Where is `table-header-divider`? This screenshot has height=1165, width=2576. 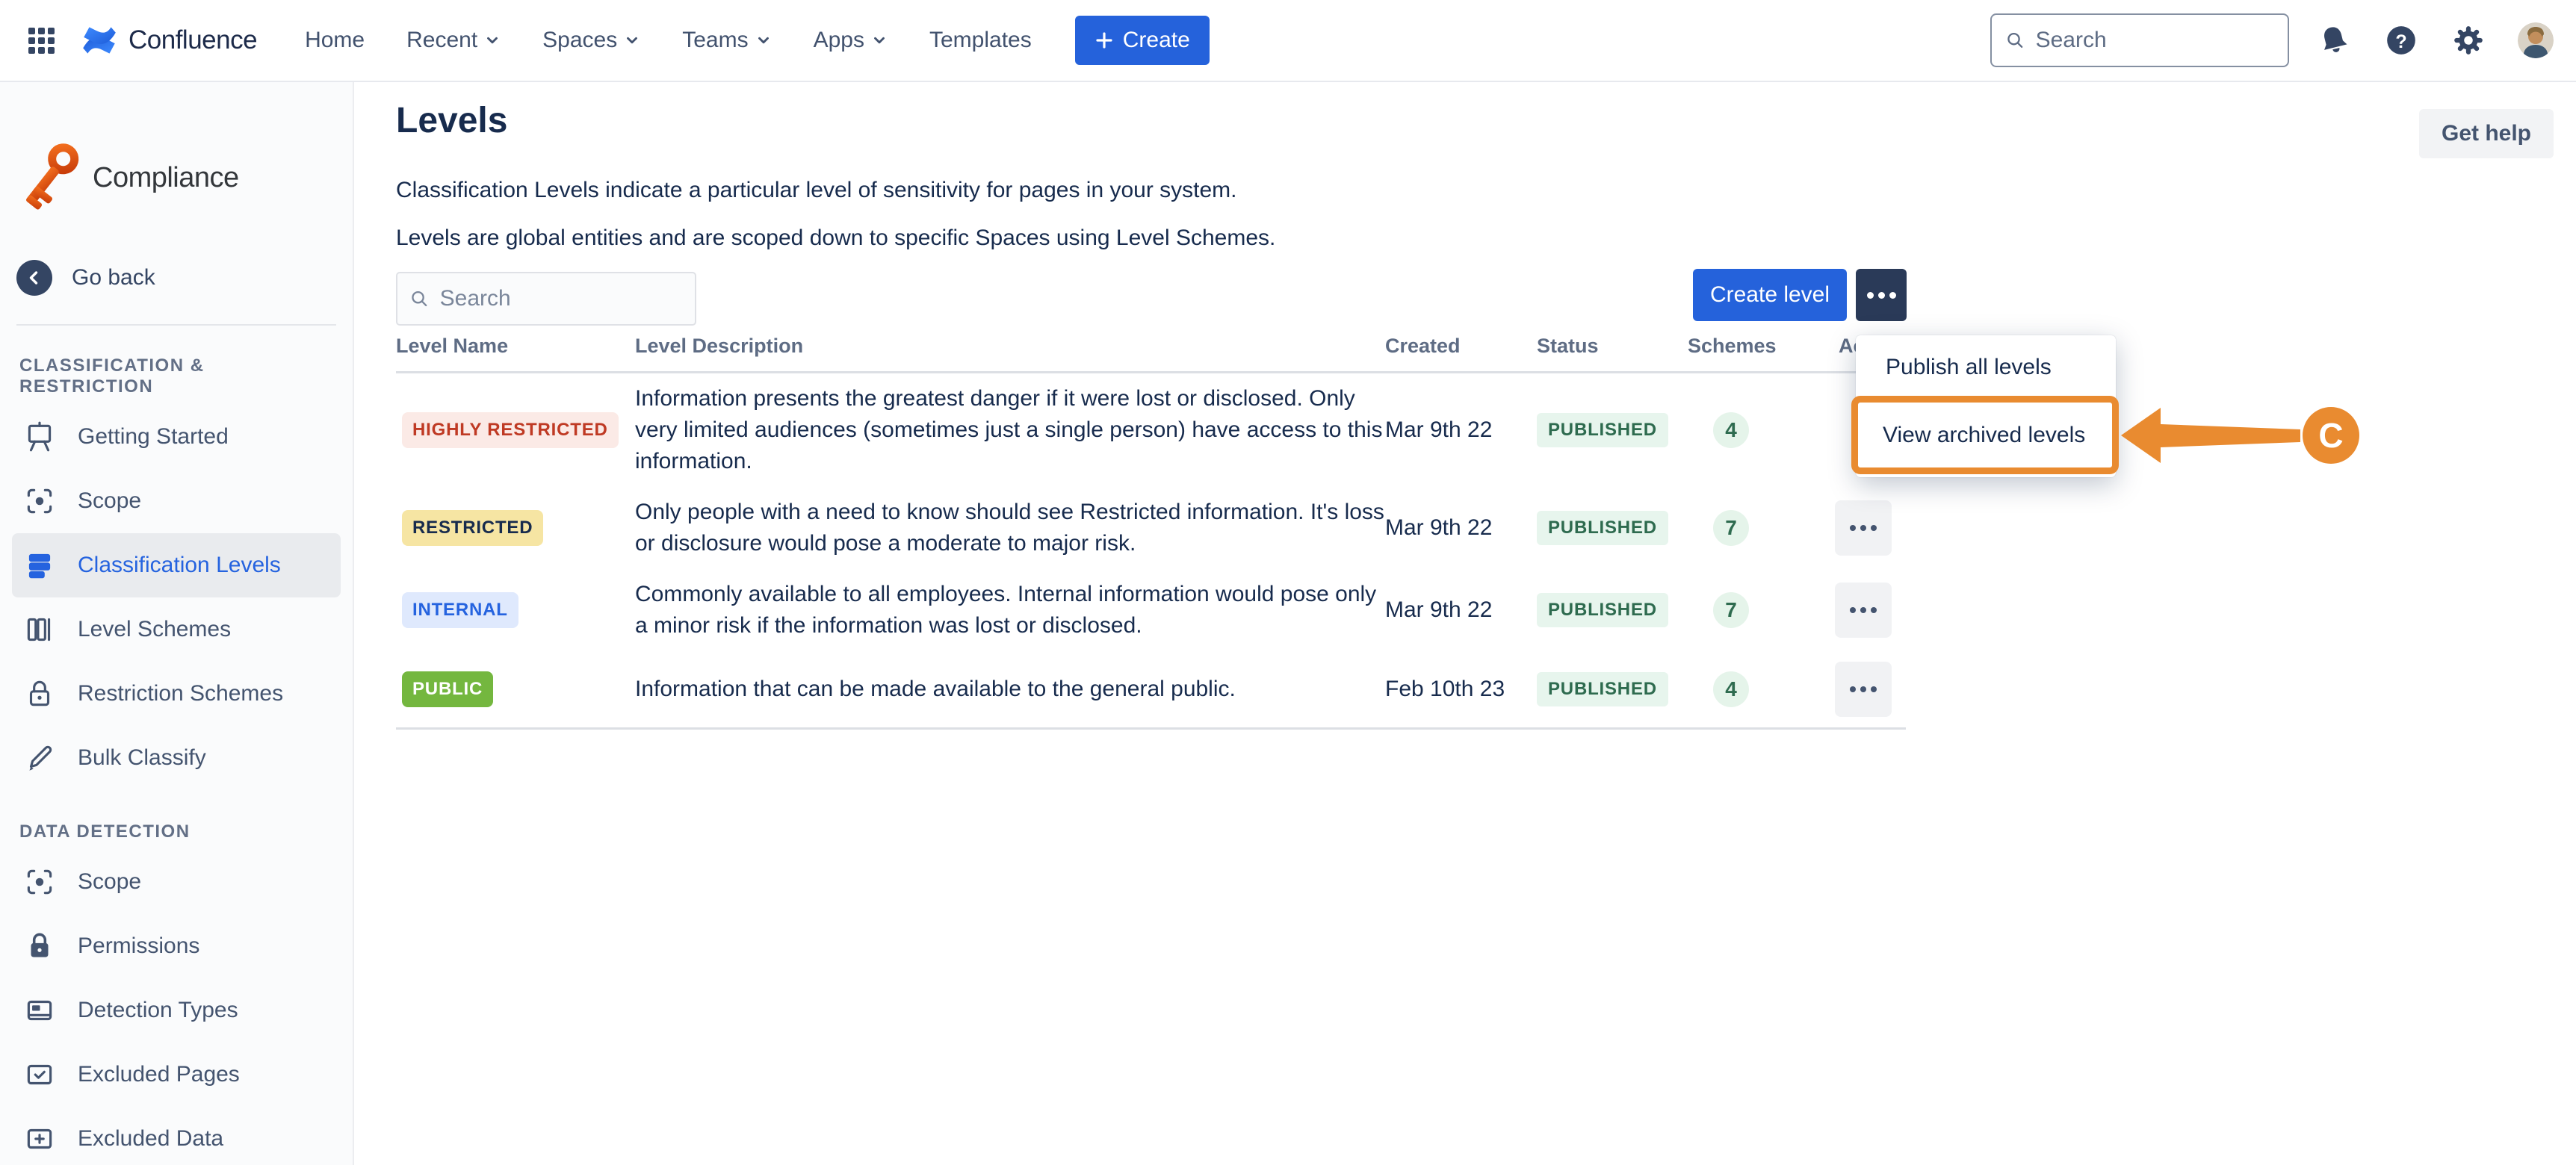
table-header-divider is located at coordinates (1151, 372).